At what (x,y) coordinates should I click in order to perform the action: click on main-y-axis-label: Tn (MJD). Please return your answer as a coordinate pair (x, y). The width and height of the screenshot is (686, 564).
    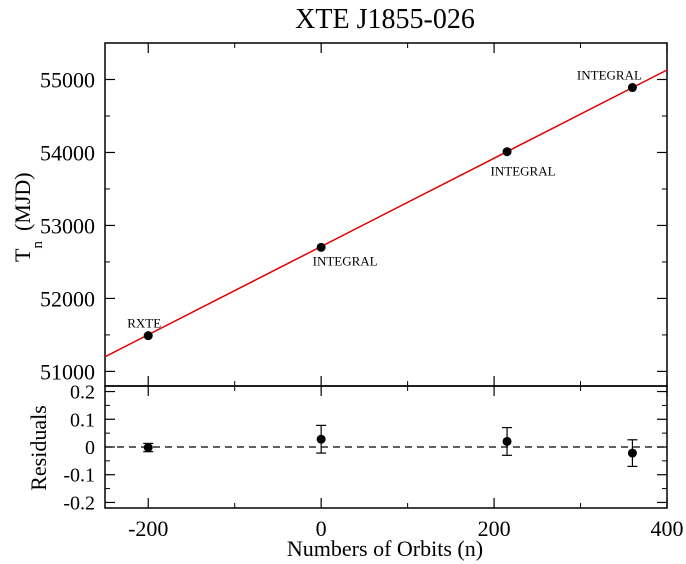
    Looking at the image, I should click on (28, 217).